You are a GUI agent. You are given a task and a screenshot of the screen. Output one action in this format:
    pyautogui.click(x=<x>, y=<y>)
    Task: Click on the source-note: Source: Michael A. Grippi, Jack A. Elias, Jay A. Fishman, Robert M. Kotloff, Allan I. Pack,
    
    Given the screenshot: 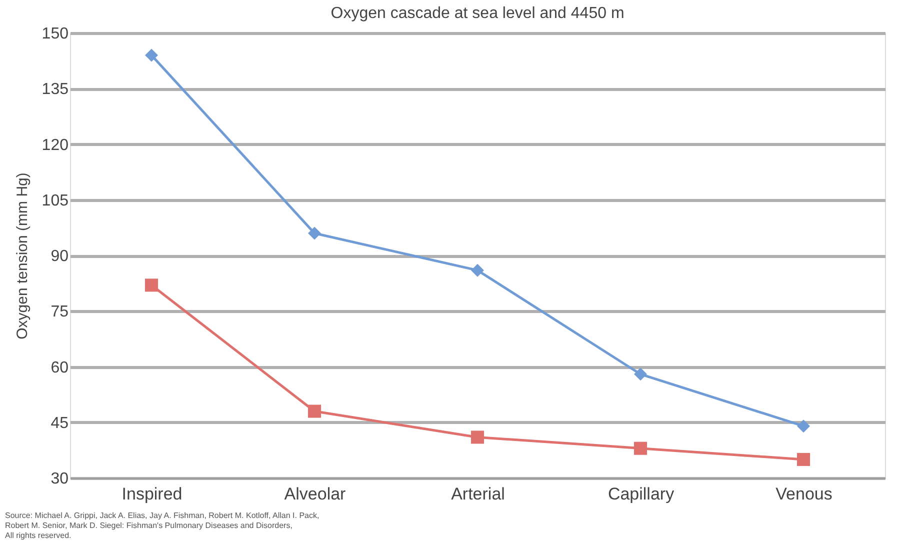 What is the action you would take?
    pyautogui.click(x=162, y=515)
    